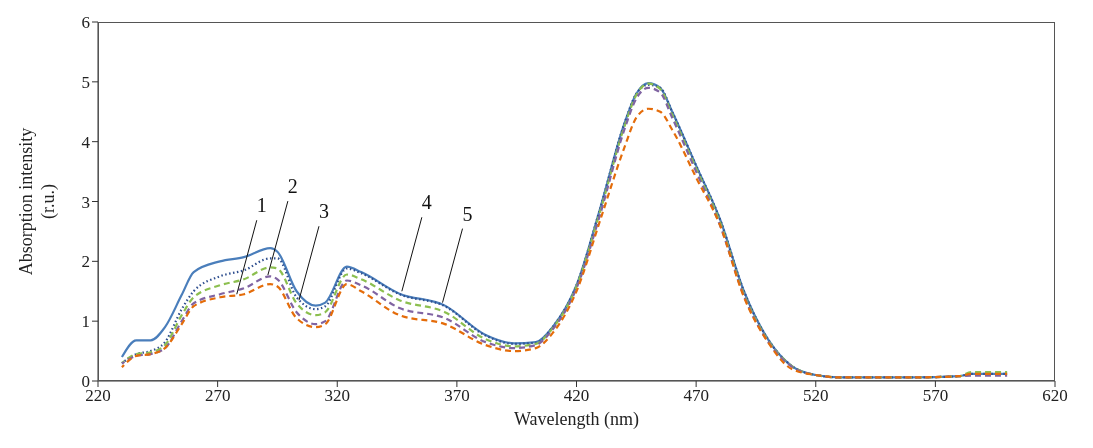 The width and height of the screenshot is (1093, 448). What do you see at coordinates (816, 396) in the screenshot?
I see `x-tick-label: 520` at bounding box center [816, 396].